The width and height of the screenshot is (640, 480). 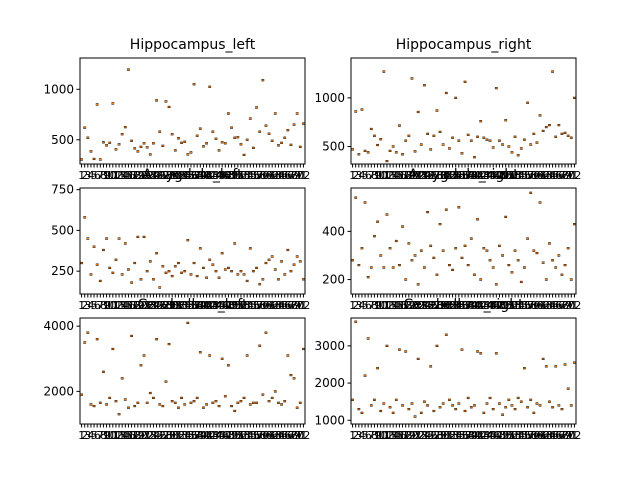 I want to click on x-tick-label: 30, so click(x=443, y=175).